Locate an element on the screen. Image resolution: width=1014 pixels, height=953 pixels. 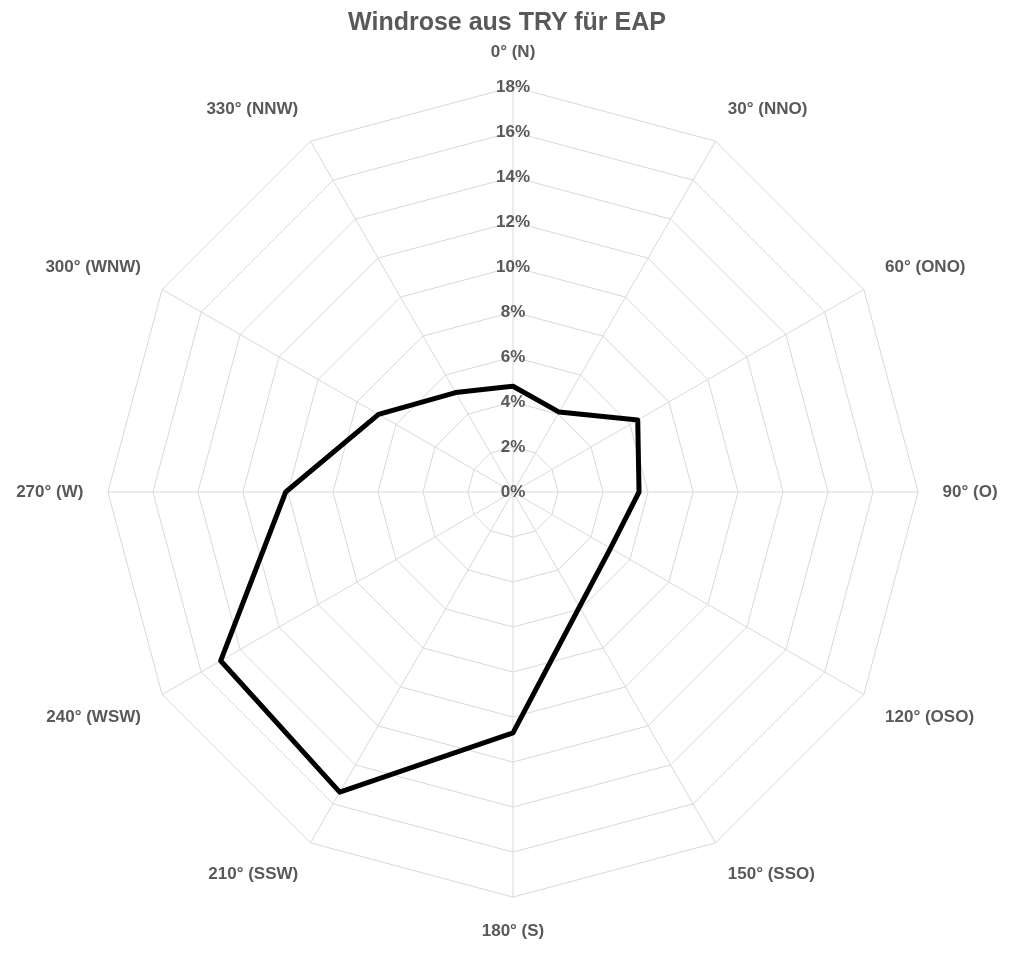
spoke-label: 120° (OSO) is located at coordinates (930, 716).